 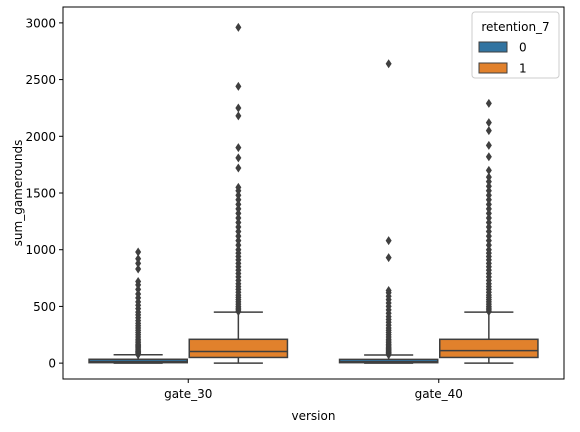 What do you see at coordinates (18, 193) in the screenshot?
I see `y-axis-label: sum_gamerounds` at bounding box center [18, 193].